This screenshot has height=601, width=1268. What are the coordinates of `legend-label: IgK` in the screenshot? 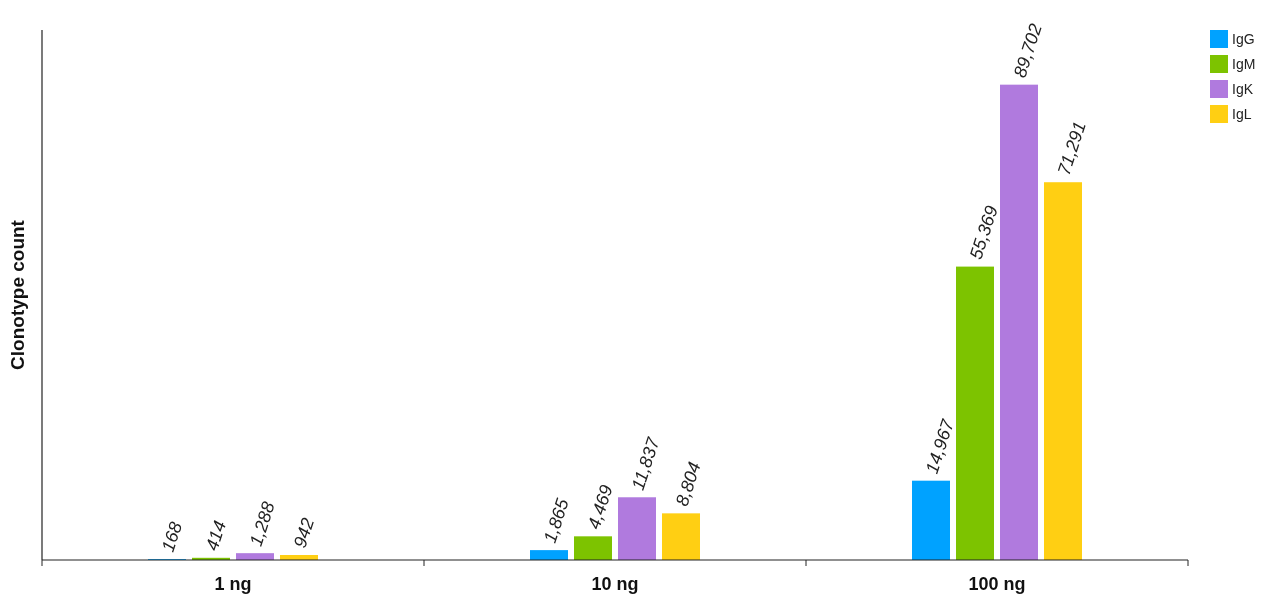 It's located at (1243, 89).